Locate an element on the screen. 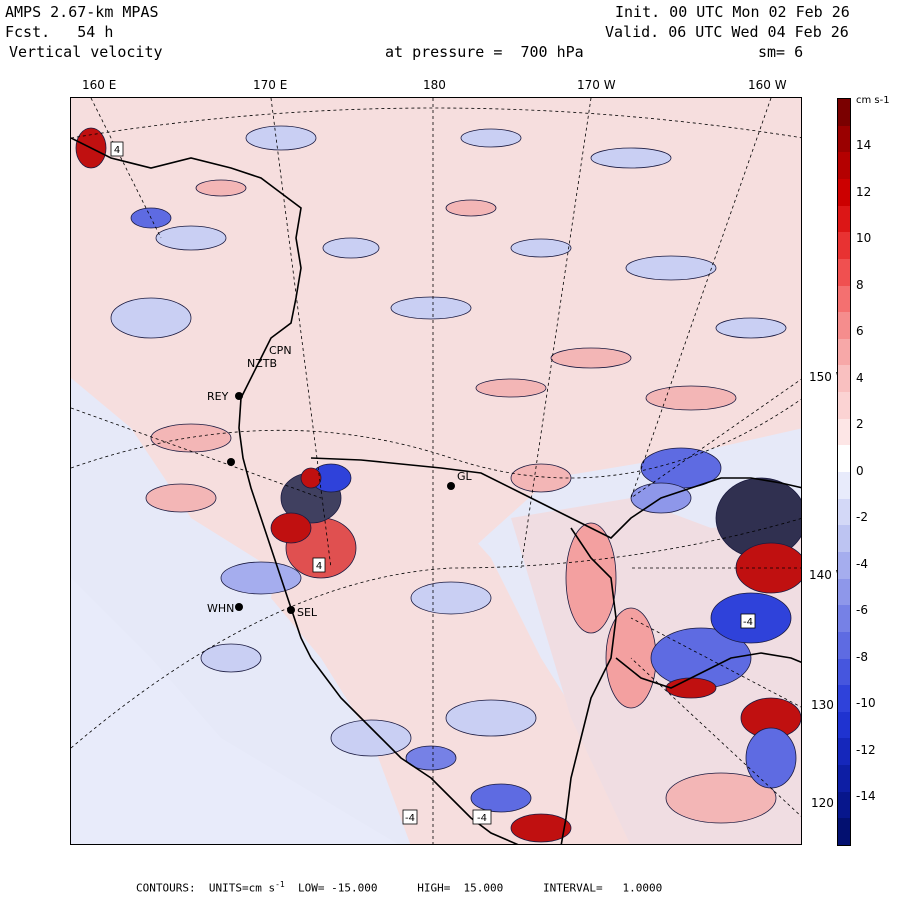 The width and height of the screenshot is (900, 900). max-box-1-label: 4 is located at coordinates (117, 150).